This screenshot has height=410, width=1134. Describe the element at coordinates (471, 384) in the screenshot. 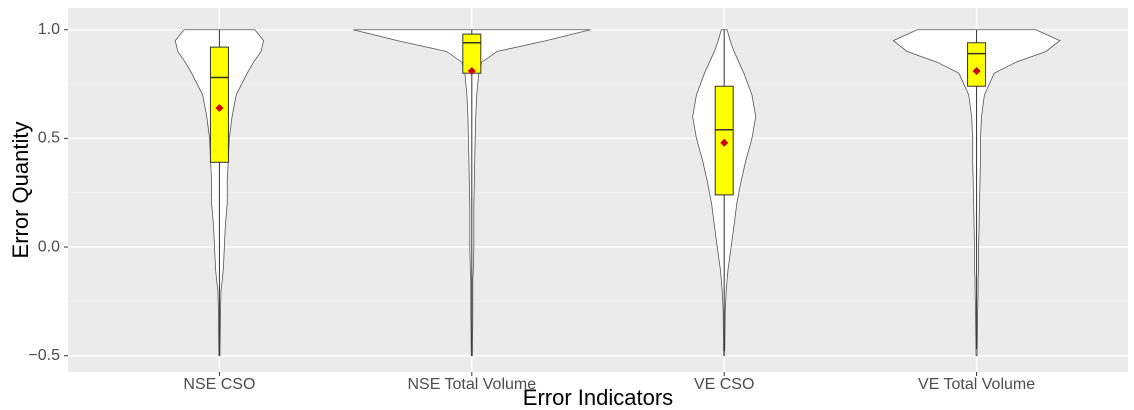

I see `x-tick-label: NSE Total Volume` at that location.